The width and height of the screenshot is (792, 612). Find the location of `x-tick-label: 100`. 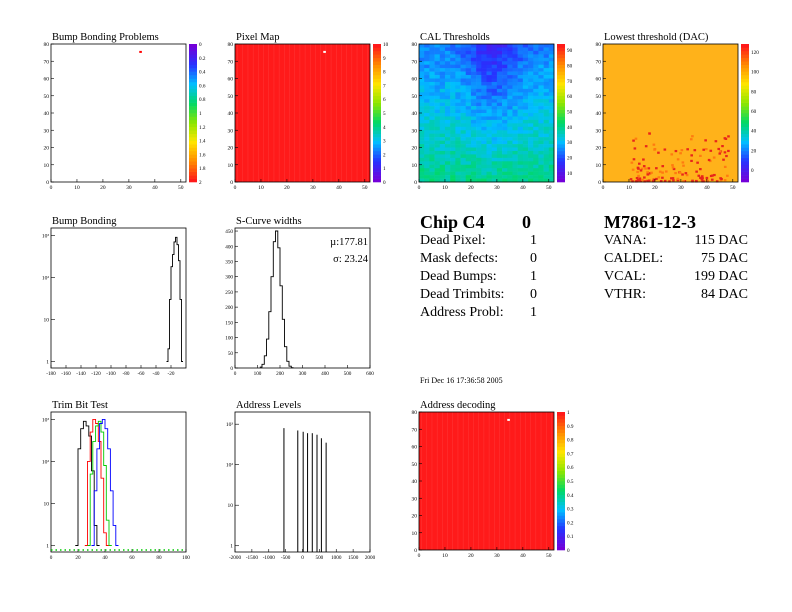

x-tick-label: 100 is located at coordinates (258, 374).